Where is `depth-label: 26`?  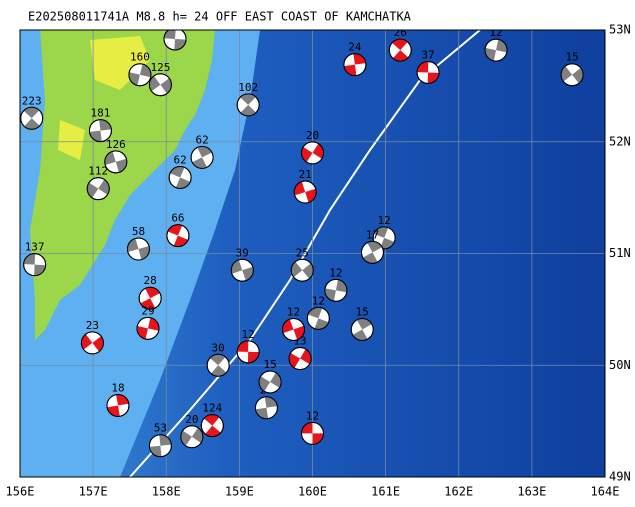 depth-label: 26 is located at coordinates (400, 32).